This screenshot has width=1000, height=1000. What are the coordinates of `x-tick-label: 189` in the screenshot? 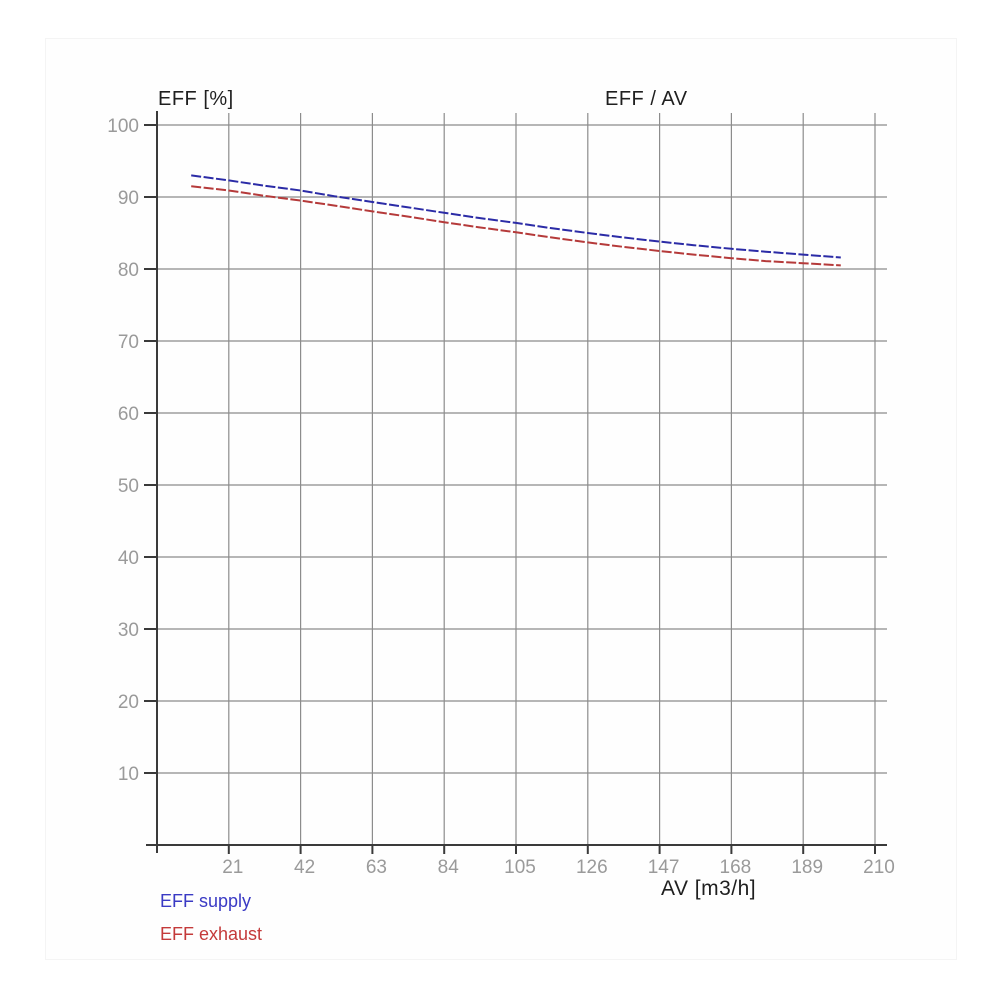 It's located at (807, 867).